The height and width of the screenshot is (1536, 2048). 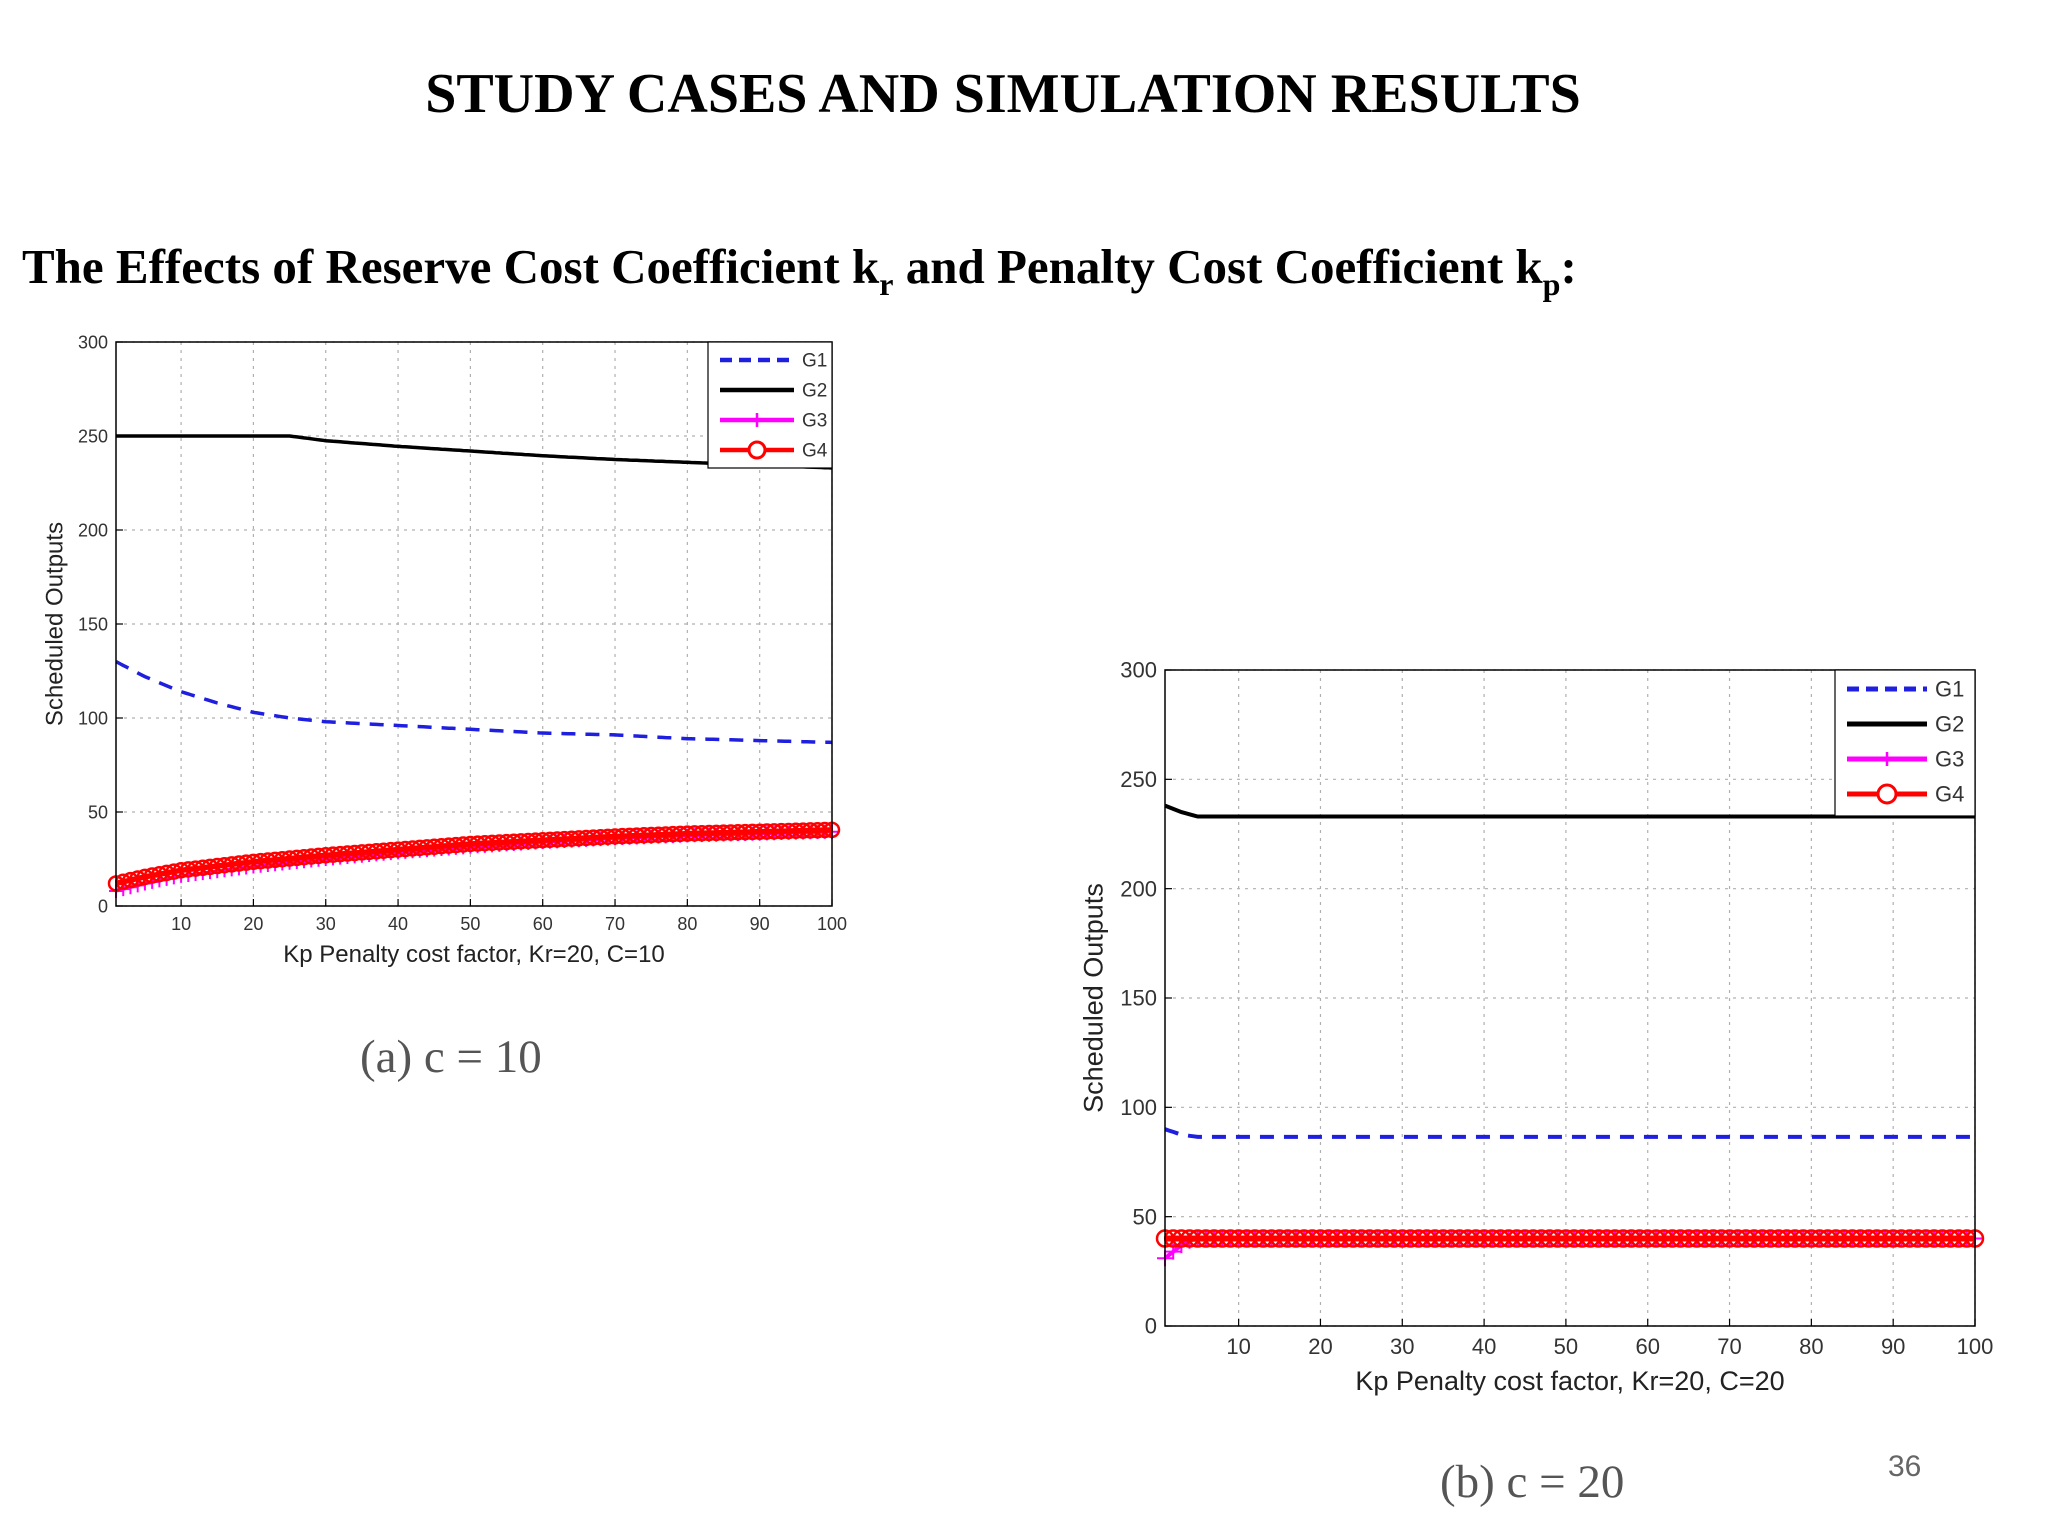 What do you see at coordinates (886, 284) in the screenshot?
I see `subtitle-subscript-r: r` at bounding box center [886, 284].